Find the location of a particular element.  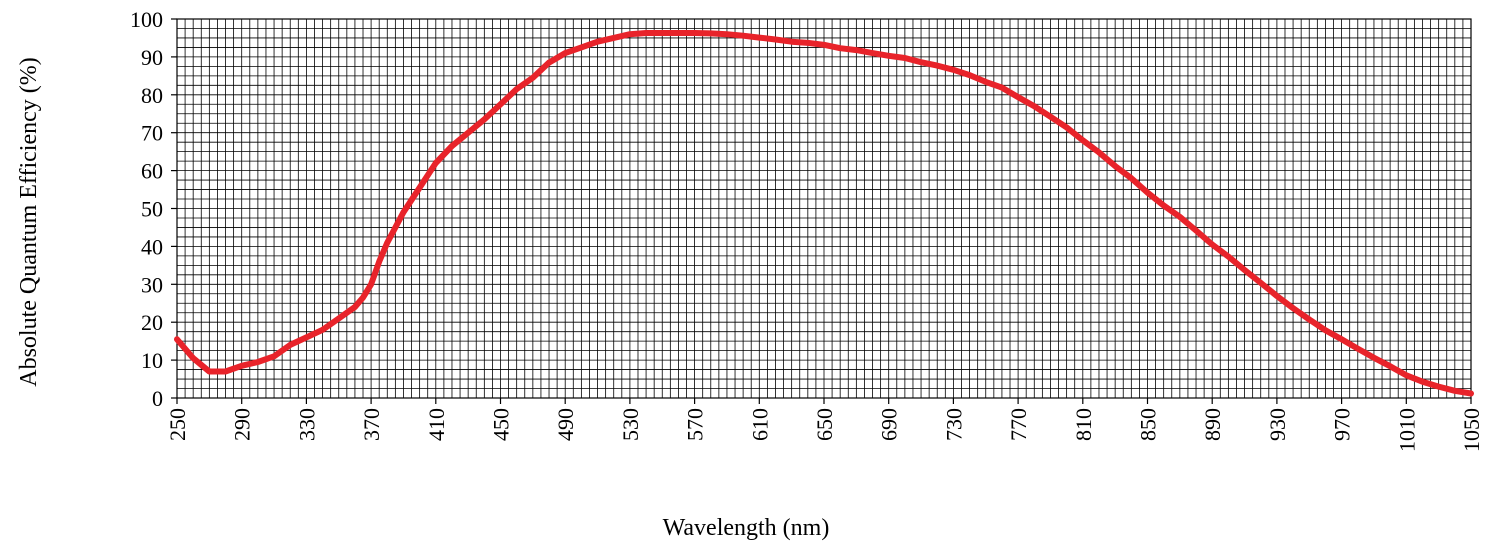

x-tick-label: 410 is located at coordinates (436, 424).